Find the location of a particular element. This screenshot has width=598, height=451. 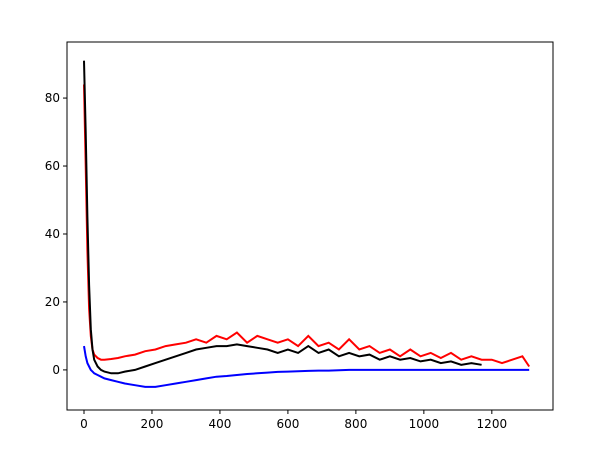

x-tick-label: 200 is located at coordinates (152, 424).